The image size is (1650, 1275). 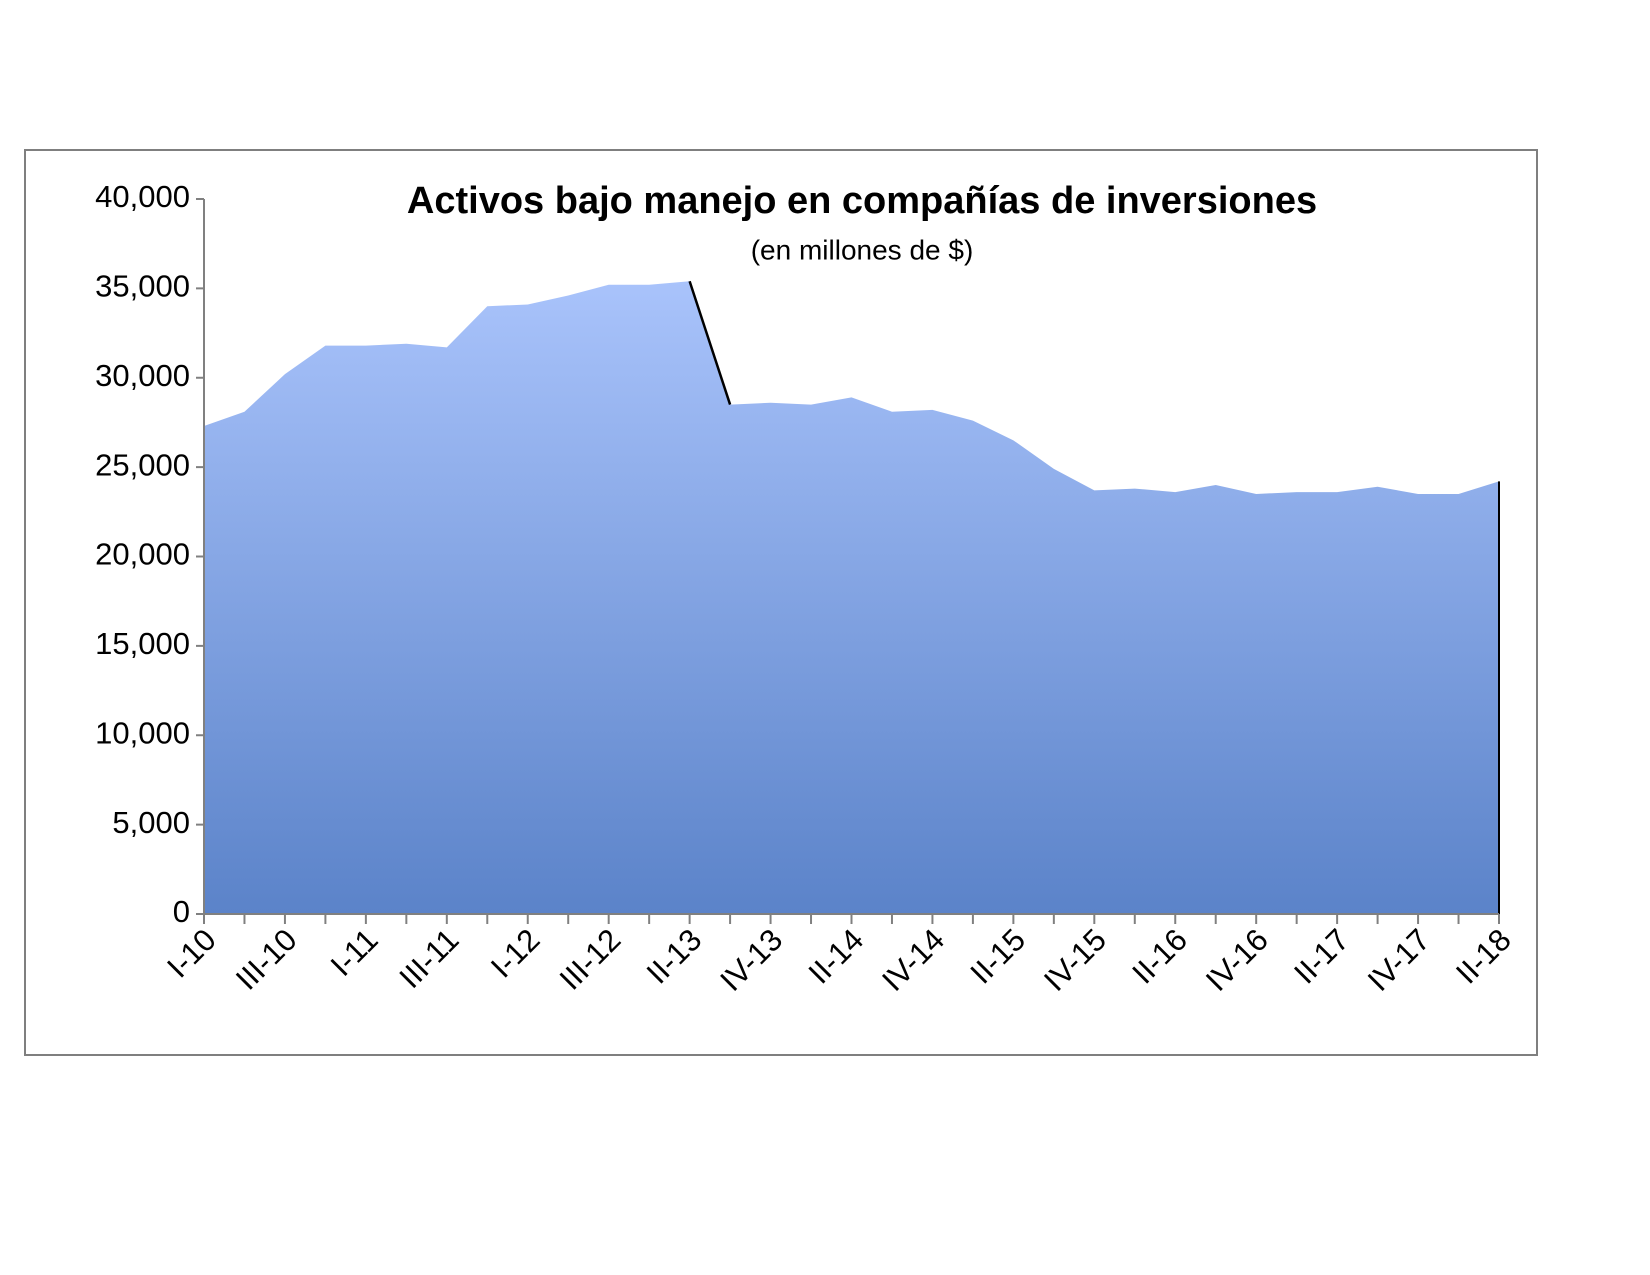 What do you see at coordinates (181, 911) in the screenshot?
I see `y-tick-label: 0` at bounding box center [181, 911].